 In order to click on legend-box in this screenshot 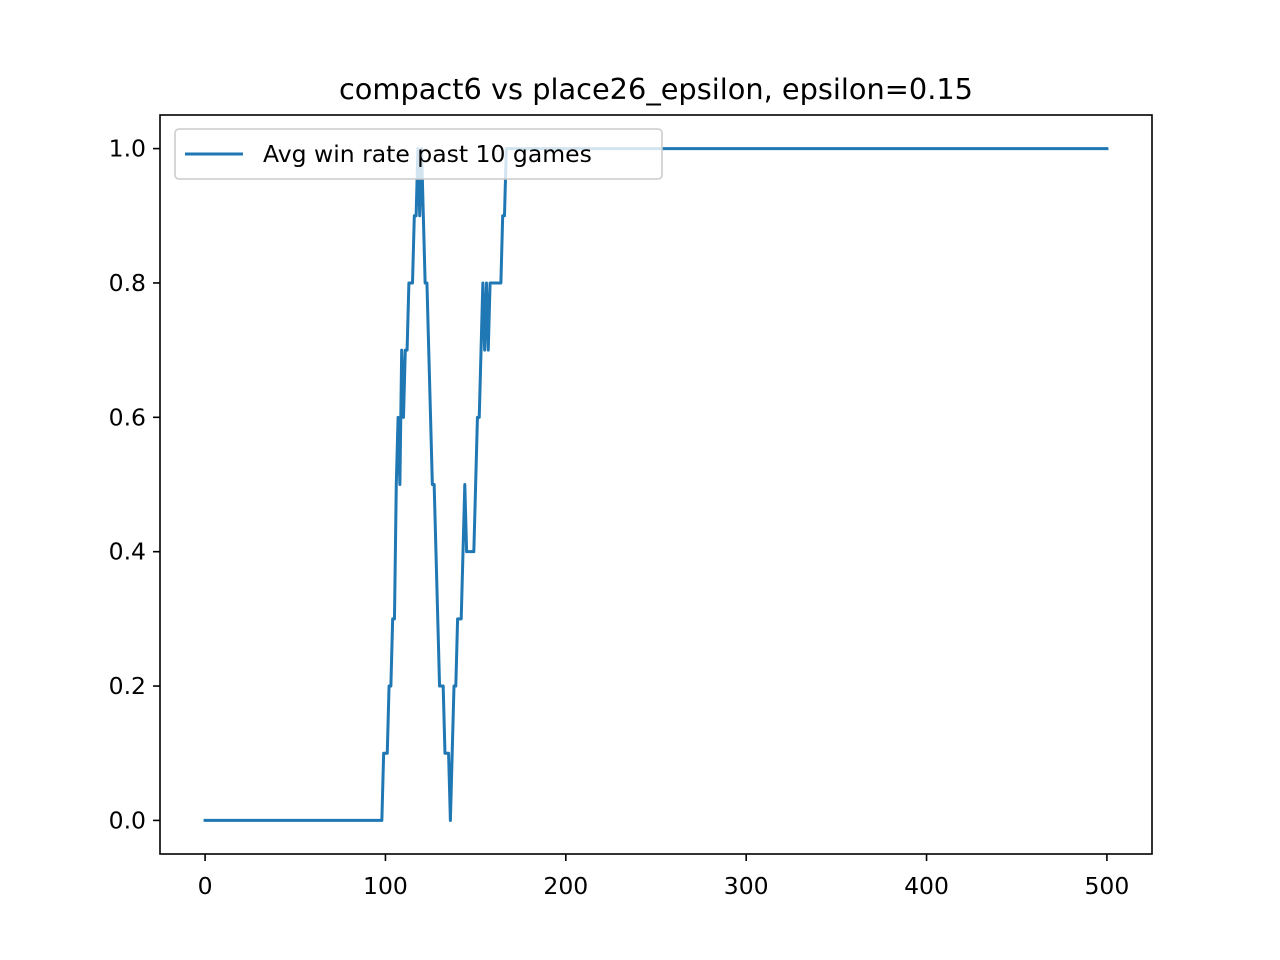, I will do `click(418, 154)`.